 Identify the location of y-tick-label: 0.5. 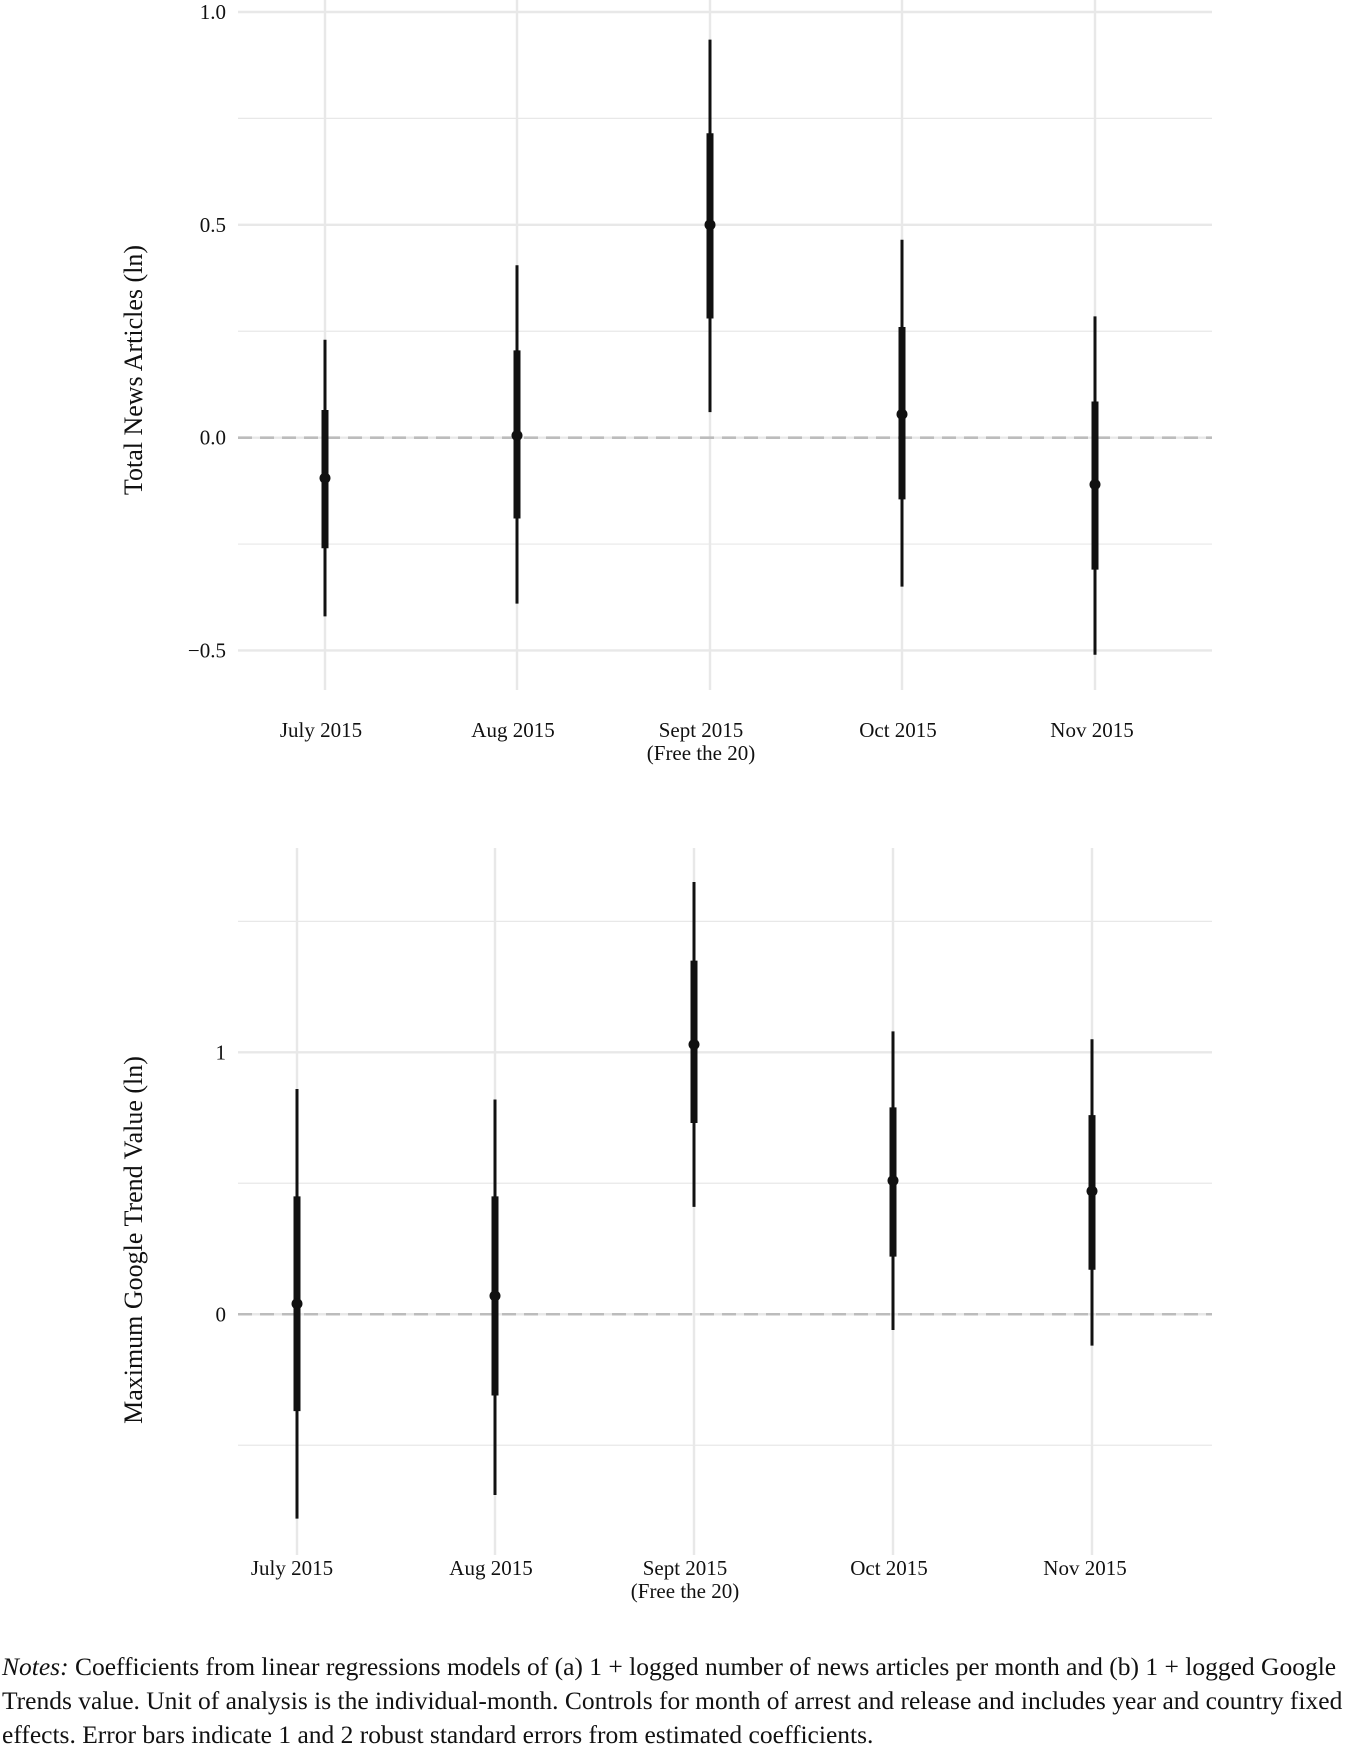
(213, 225).